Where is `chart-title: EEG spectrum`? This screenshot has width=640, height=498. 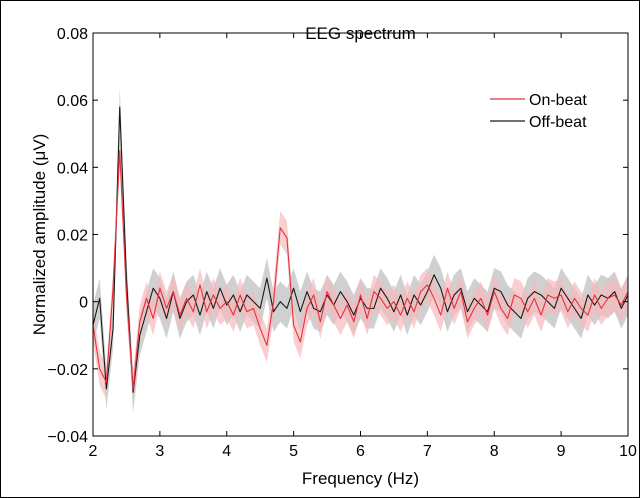
chart-title: EEG spectrum is located at coordinates (360, 33).